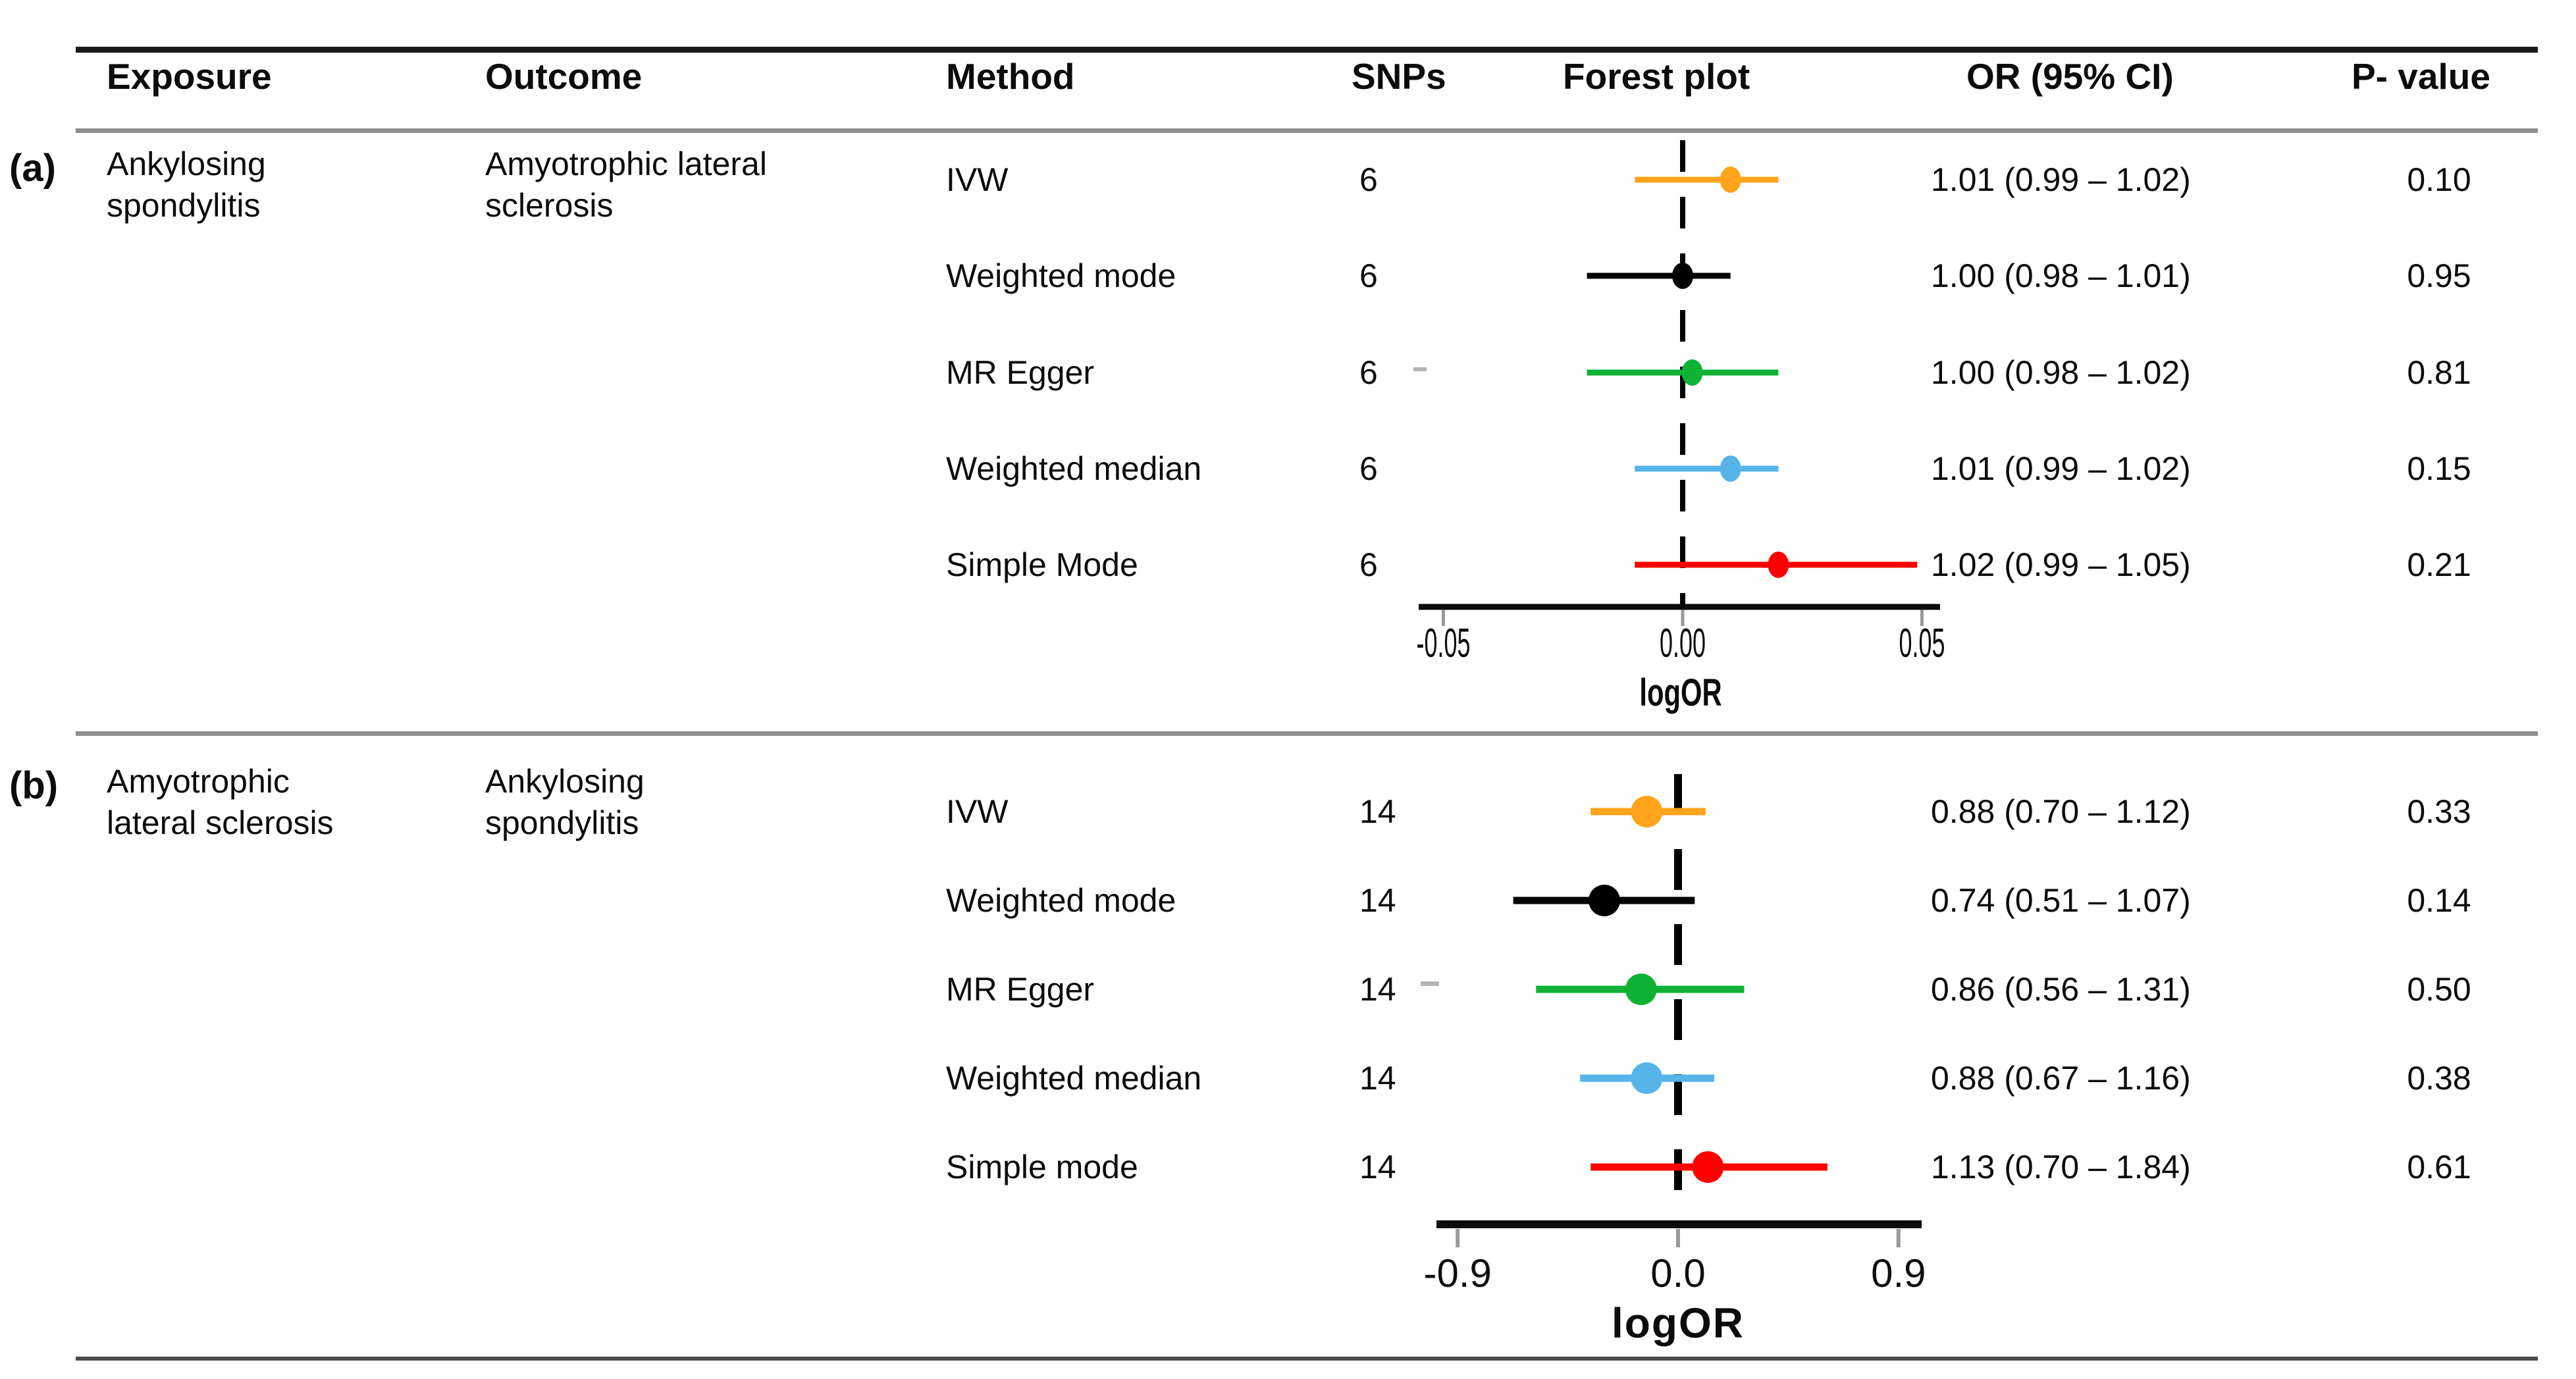  What do you see at coordinates (2061, 372) in the screenshot?
I see `or-ci-cell: 1.00 (0.98 – 1.02)` at bounding box center [2061, 372].